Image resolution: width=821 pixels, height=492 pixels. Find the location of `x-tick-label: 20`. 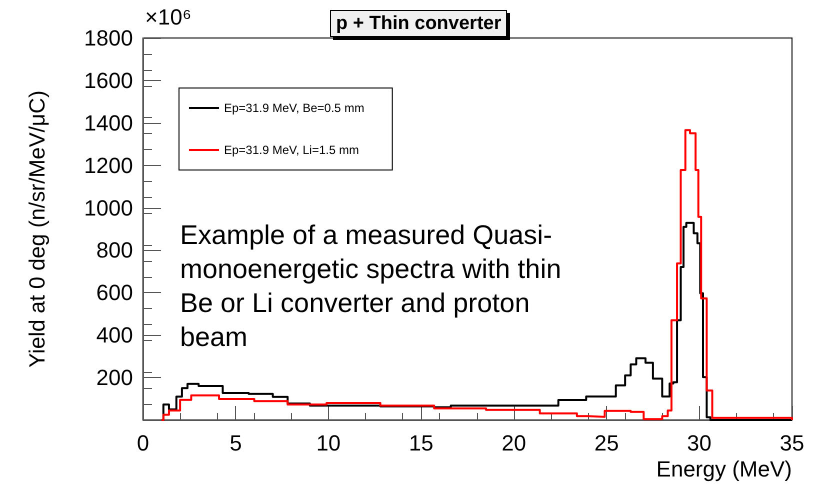

x-tick-label: 20 is located at coordinates (514, 443).